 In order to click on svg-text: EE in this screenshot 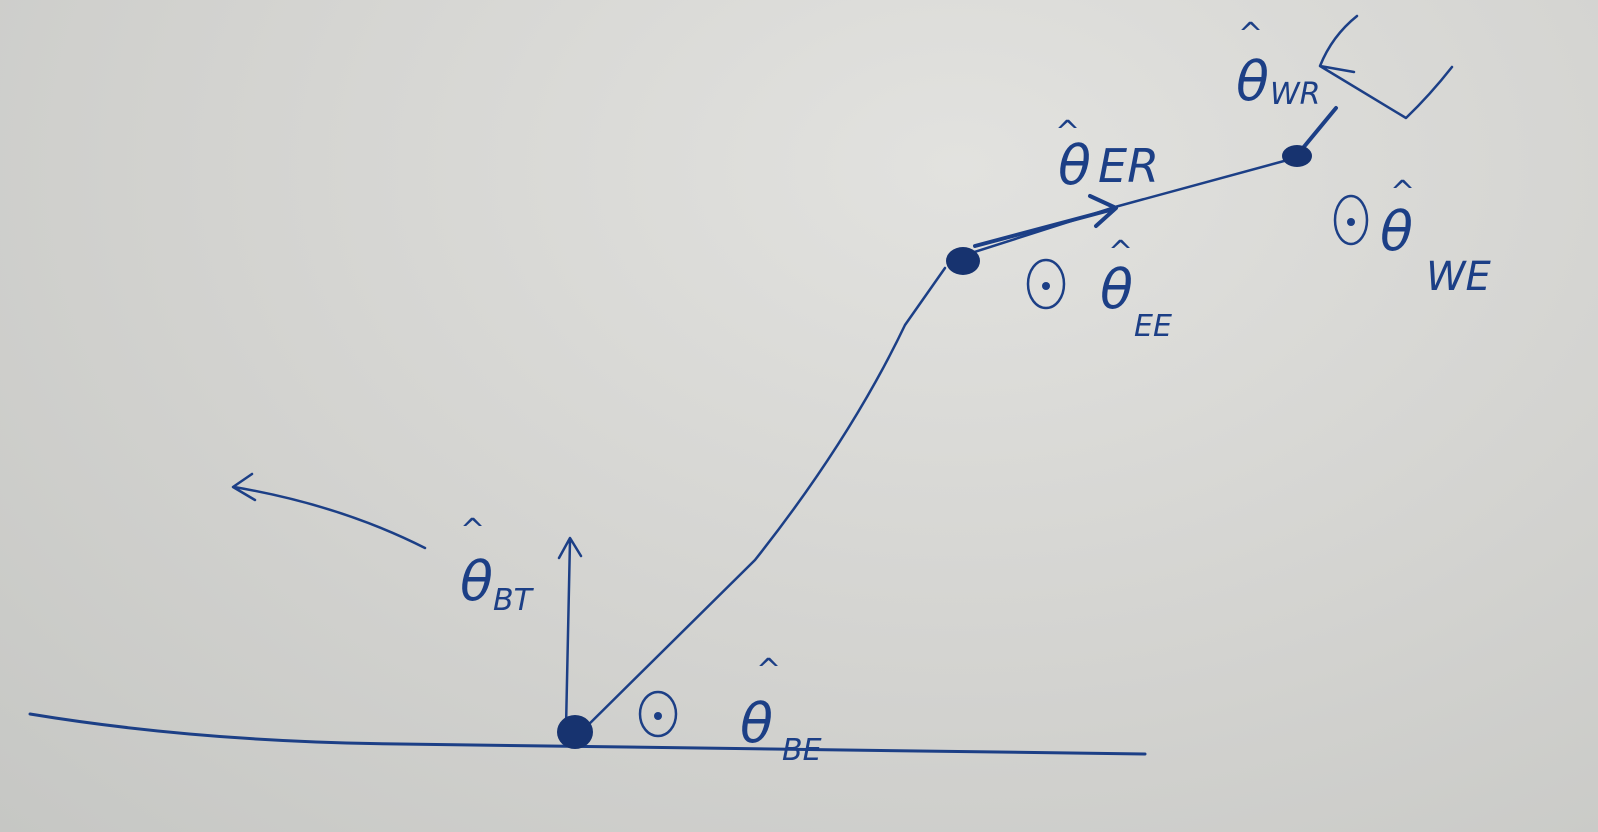, I will do `click(1153, 326)`.